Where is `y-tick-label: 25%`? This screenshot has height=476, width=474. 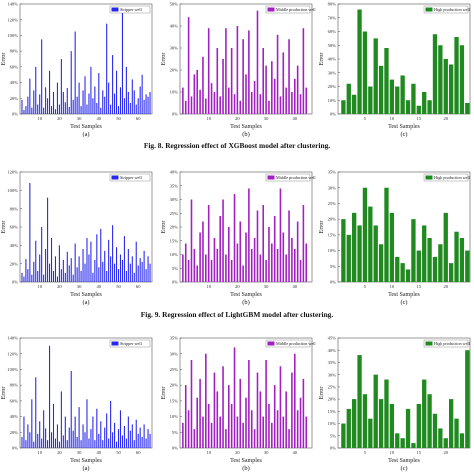 y-tick-label: 25% is located at coordinates (332, 386).